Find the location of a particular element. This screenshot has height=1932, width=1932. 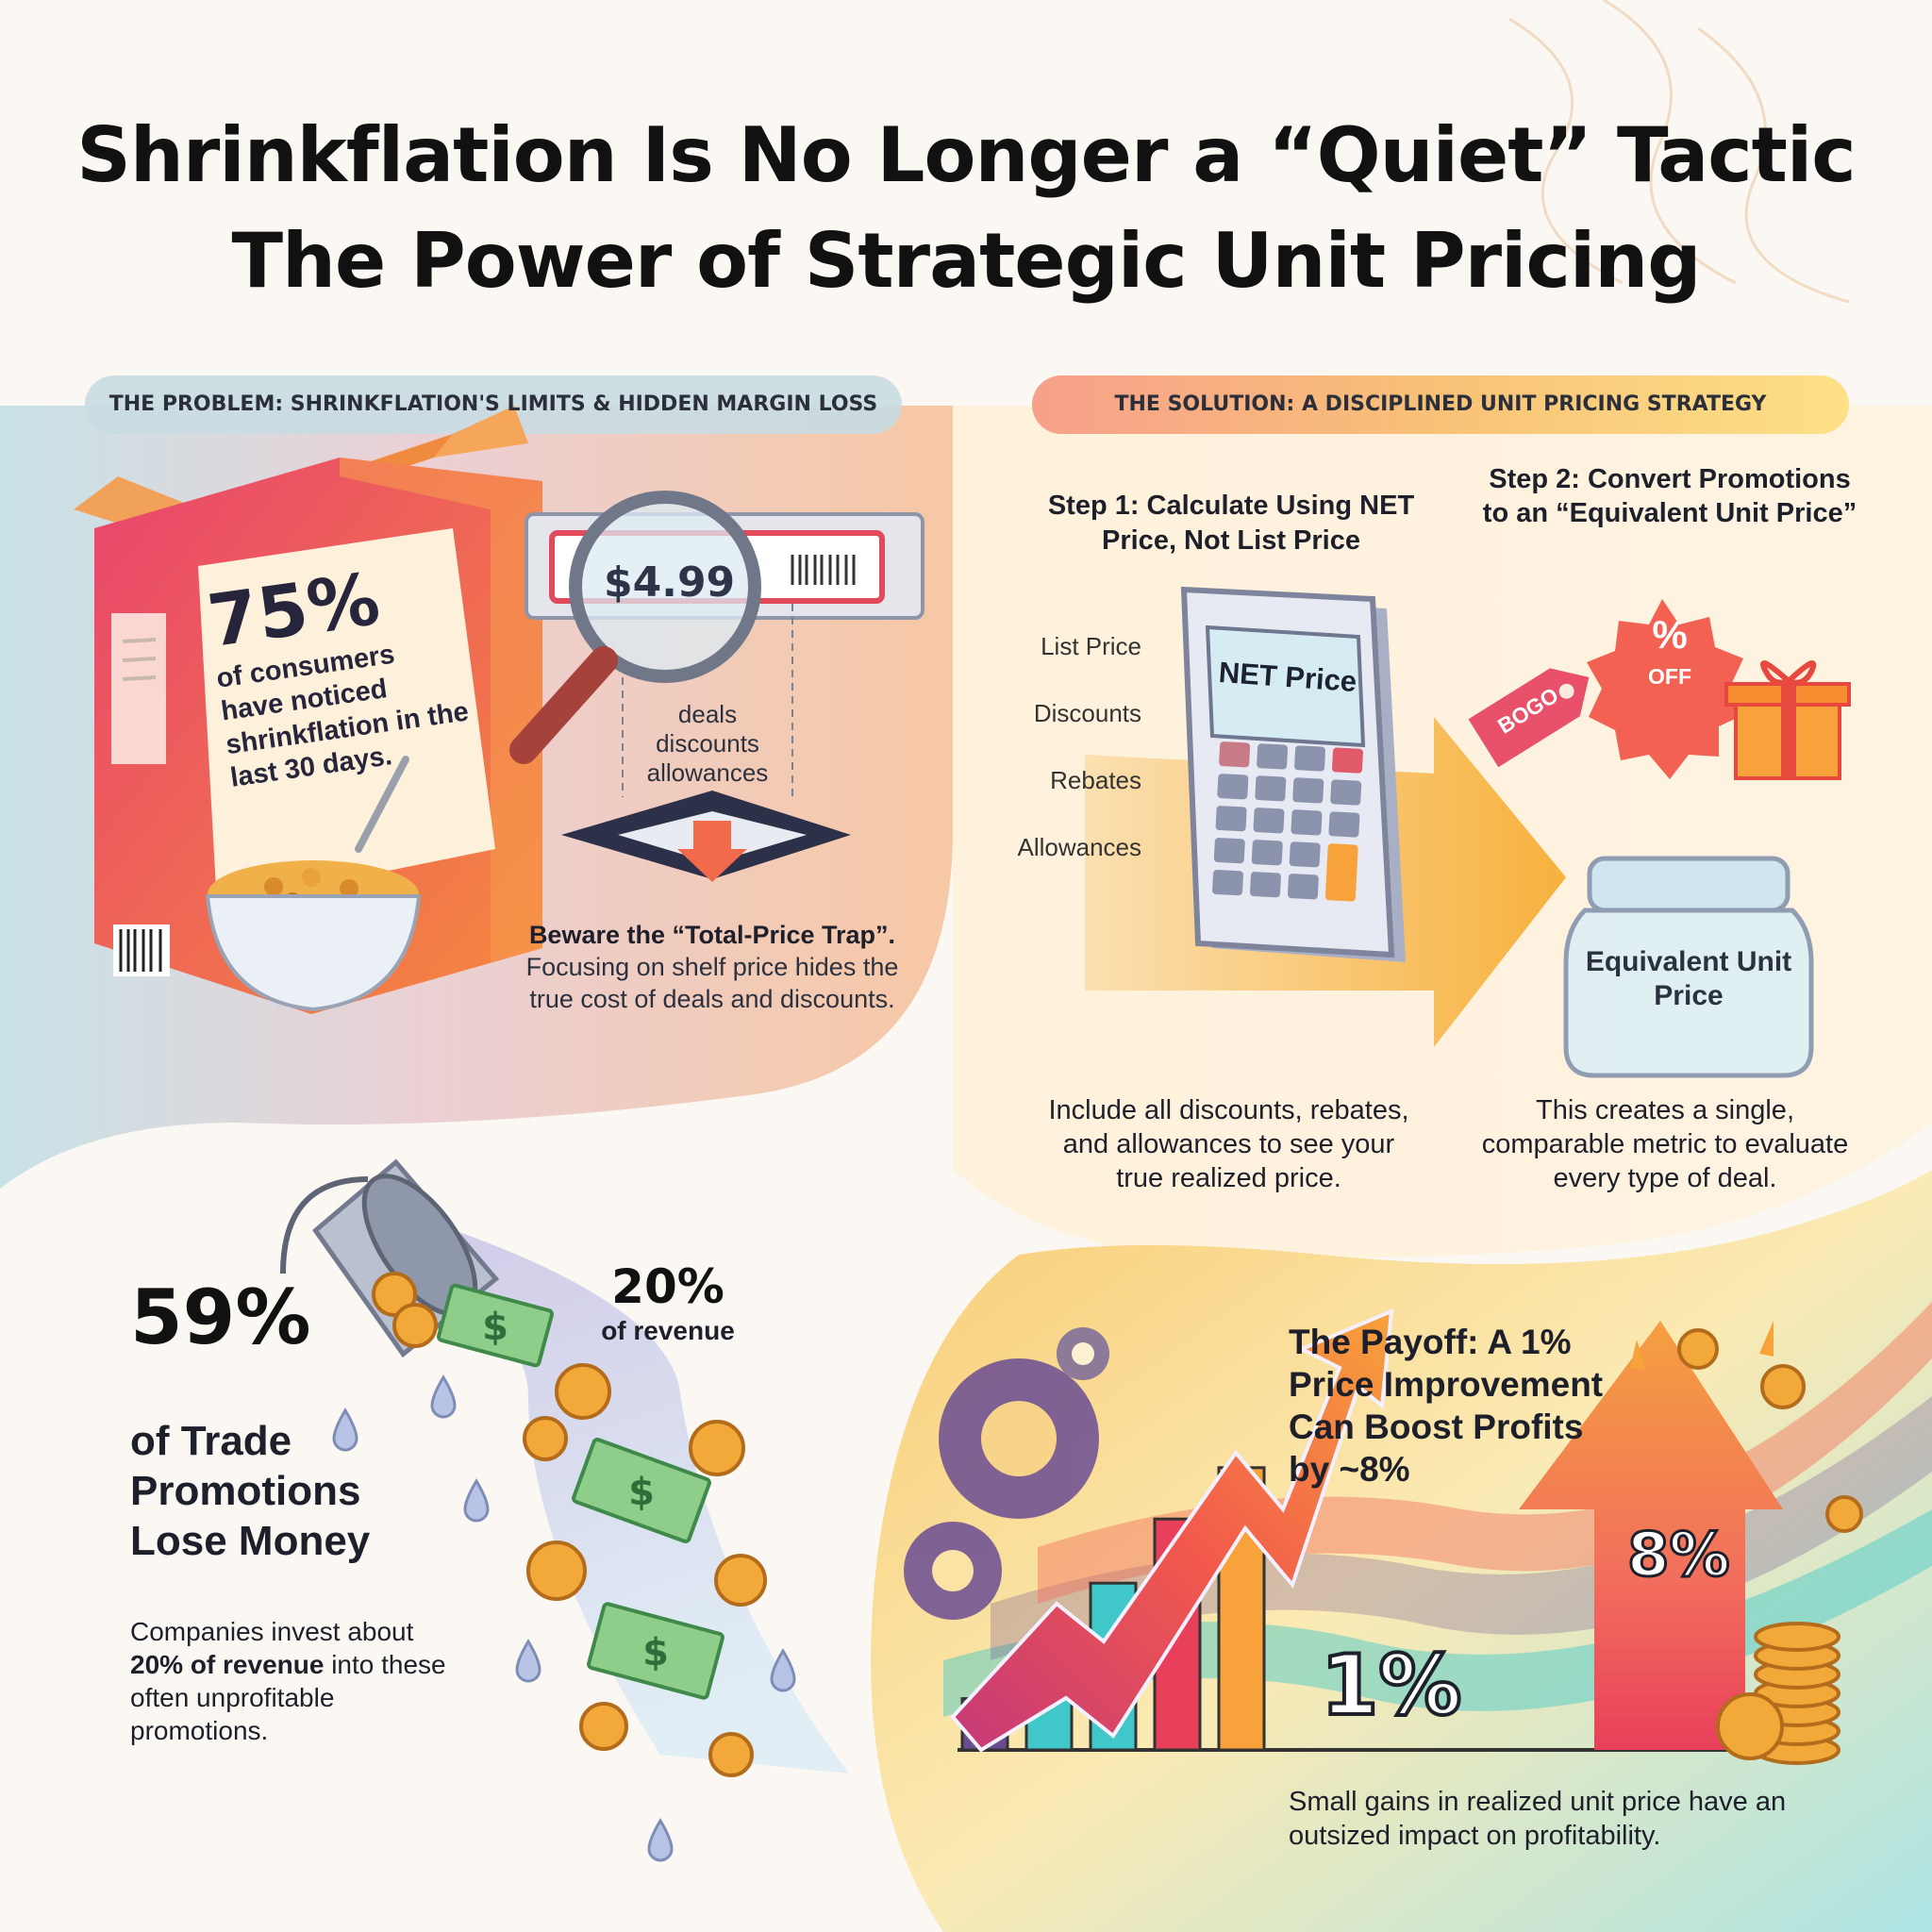

promotions-stat-text: of Trade Promotions Lose Money is located at coordinates (251, 1491).